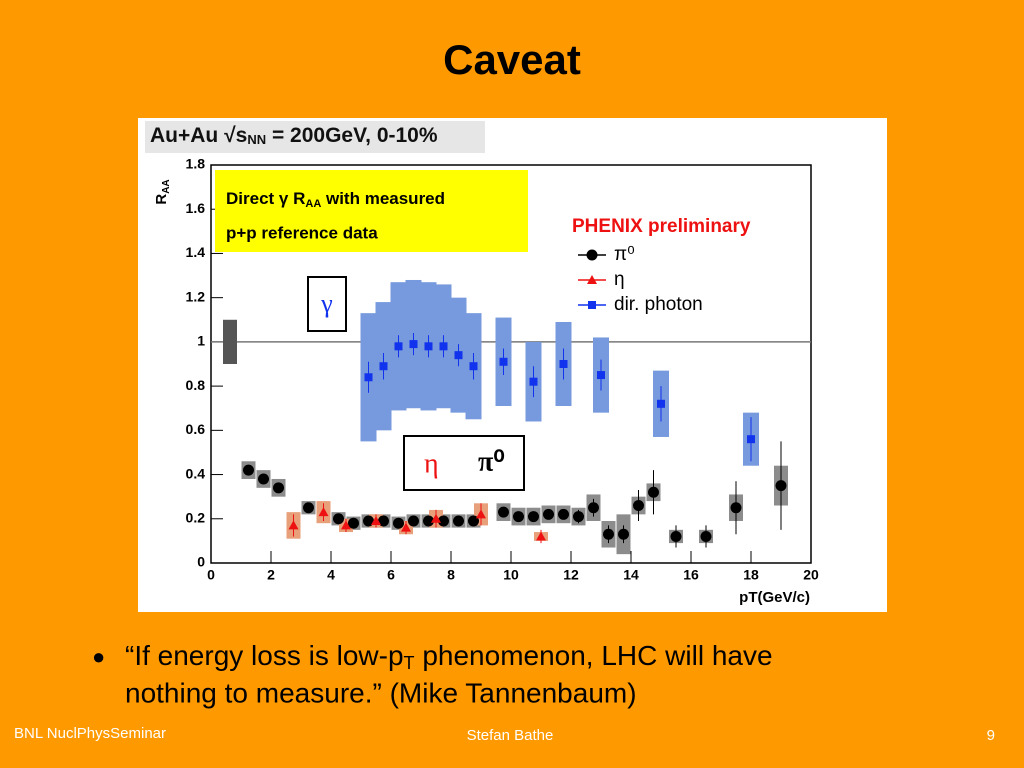 The width and height of the screenshot is (1024, 768). Describe the element at coordinates (624, 254) in the screenshot. I see `legend-label: π⁰` at that location.